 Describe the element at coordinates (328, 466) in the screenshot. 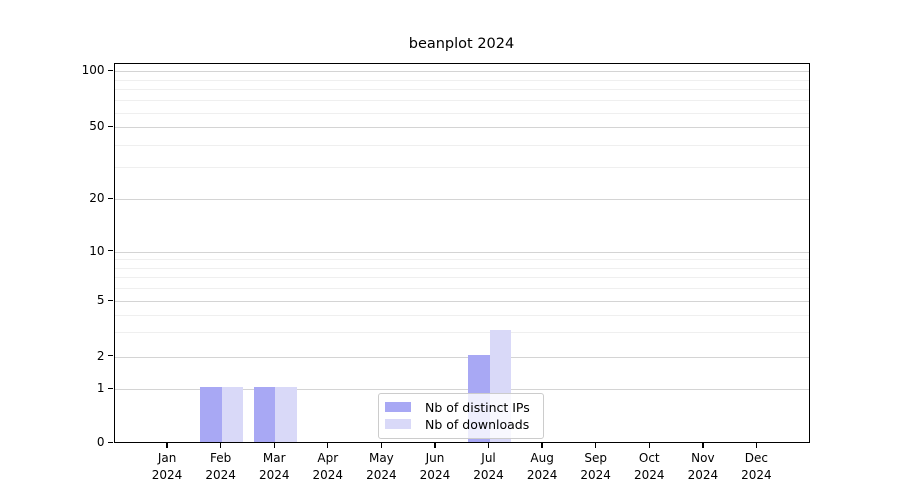

I see `x-tick-label: Apr 2024` at that location.